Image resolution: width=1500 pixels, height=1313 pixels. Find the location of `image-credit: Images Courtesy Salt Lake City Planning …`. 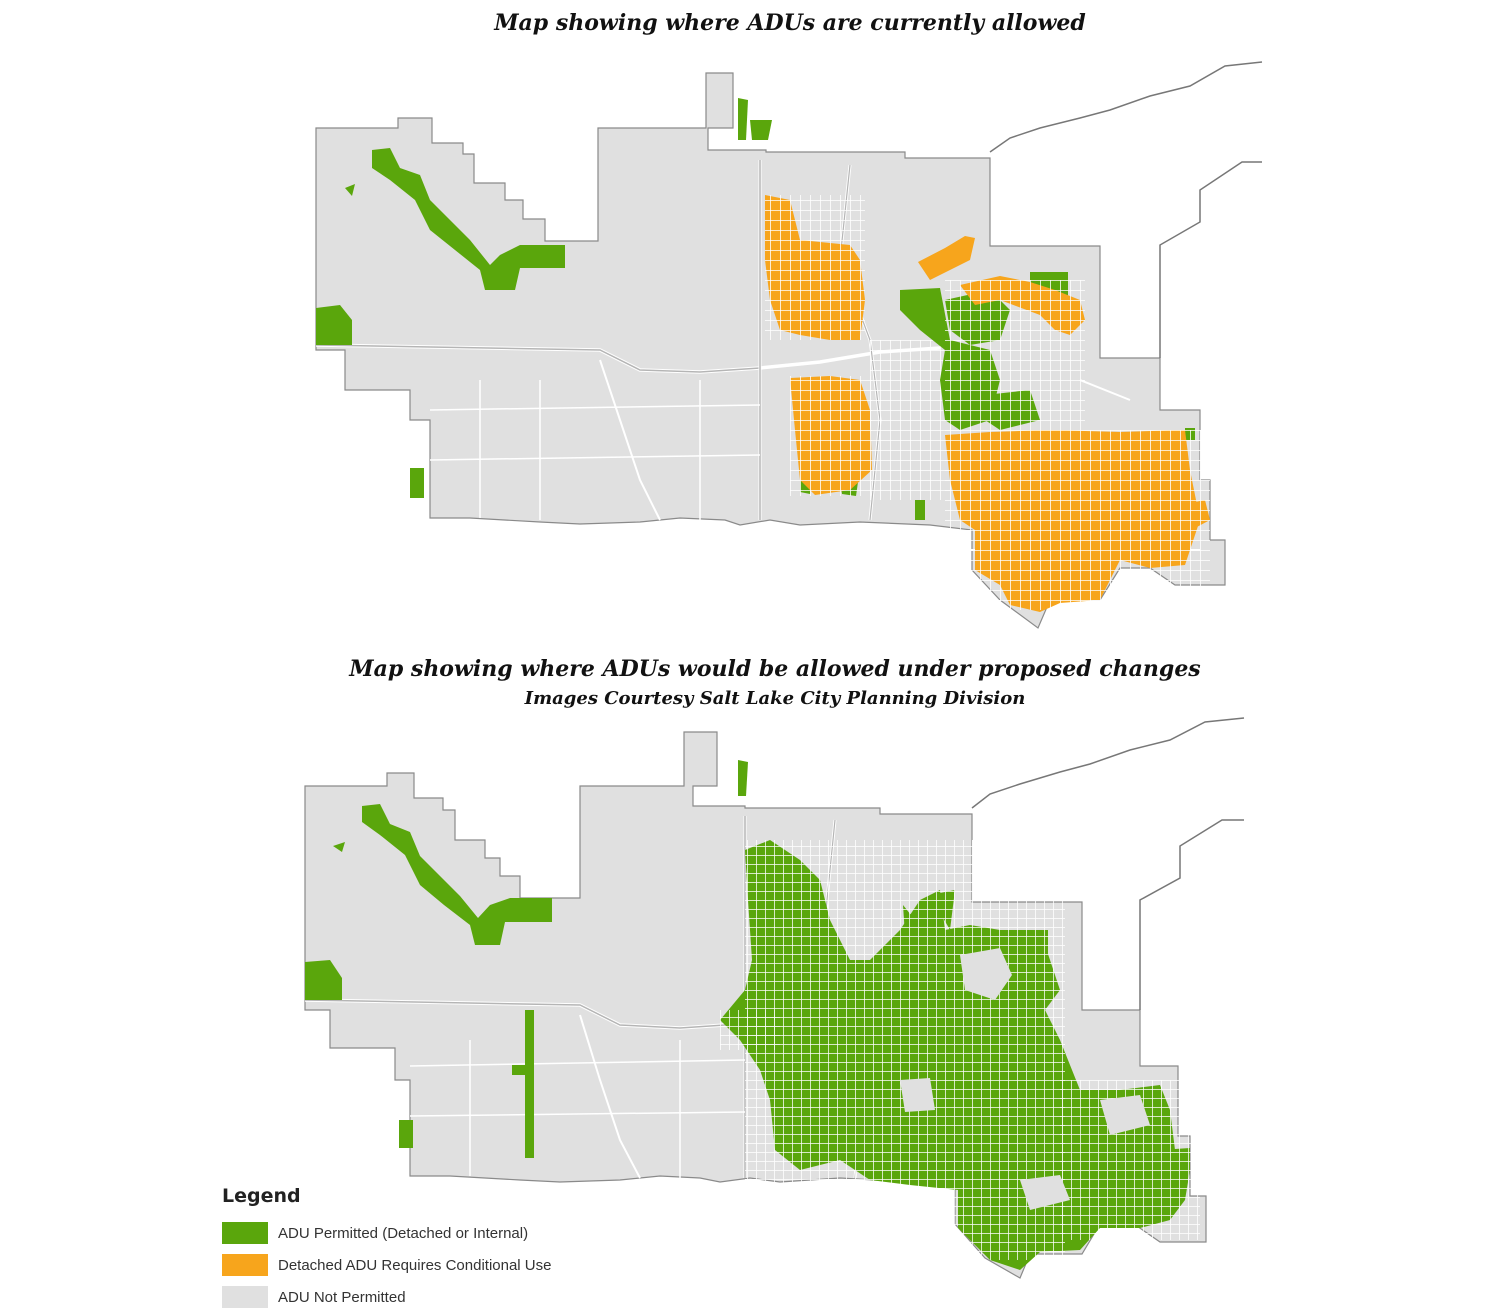

image-credit: Images Courtesy Salt Lake City Planning … is located at coordinates (775, 698).